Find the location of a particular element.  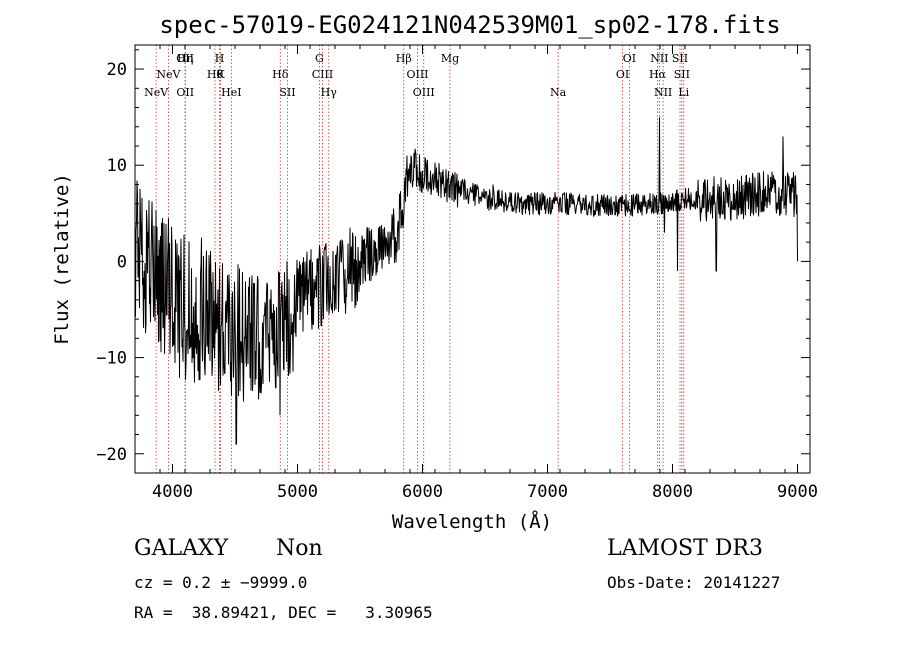

line-label-3: OII is located at coordinates (185, 58).